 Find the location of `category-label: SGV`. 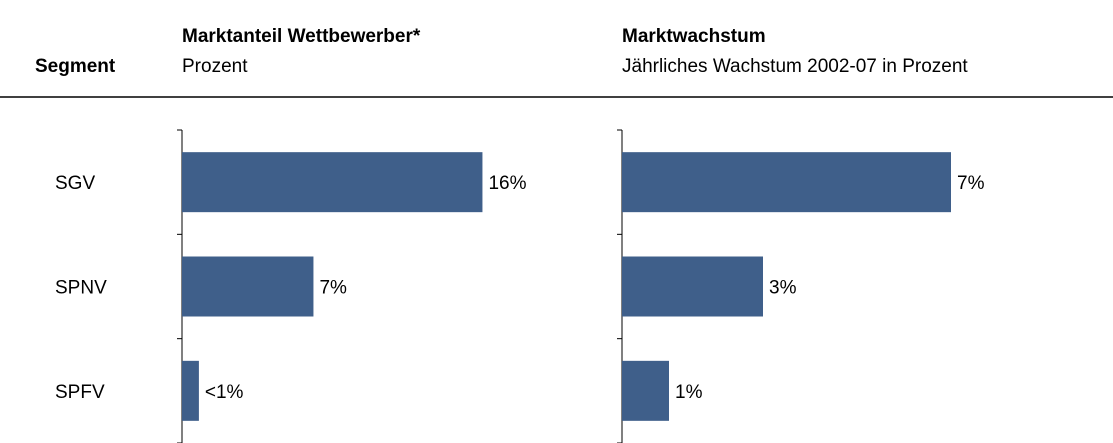

category-label: SGV is located at coordinates (75, 183).